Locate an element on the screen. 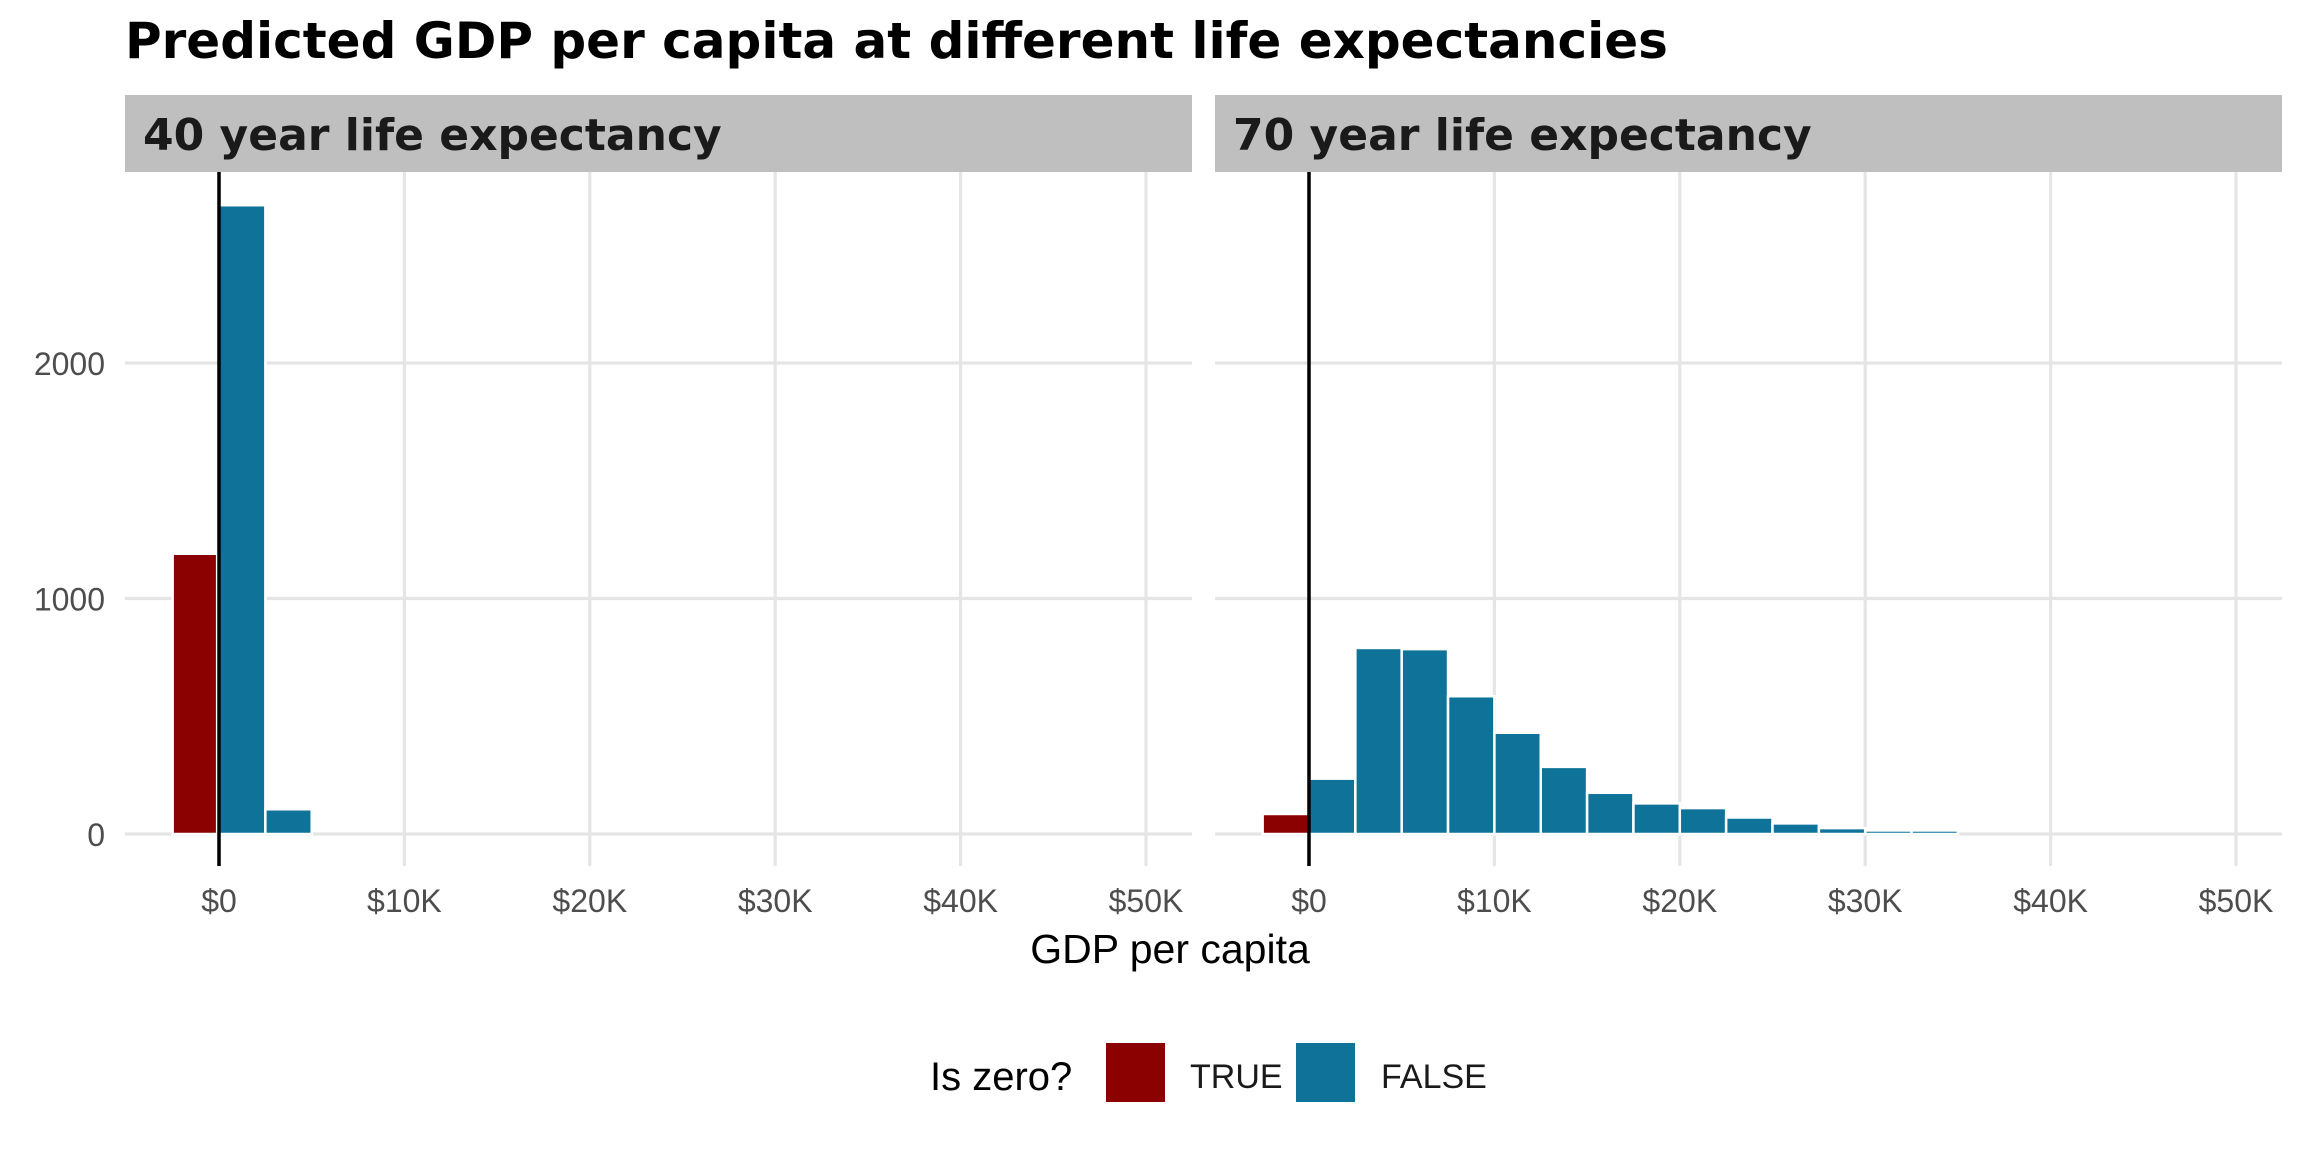 The image size is (2304, 1152). y-tick-label: 1000 is located at coordinates (69, 600).